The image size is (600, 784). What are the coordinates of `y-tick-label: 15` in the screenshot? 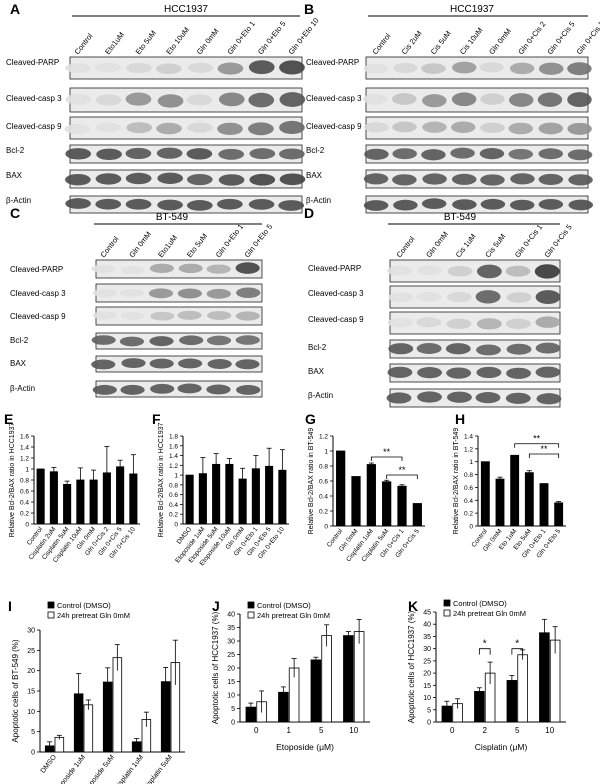 It's located at (31, 692).